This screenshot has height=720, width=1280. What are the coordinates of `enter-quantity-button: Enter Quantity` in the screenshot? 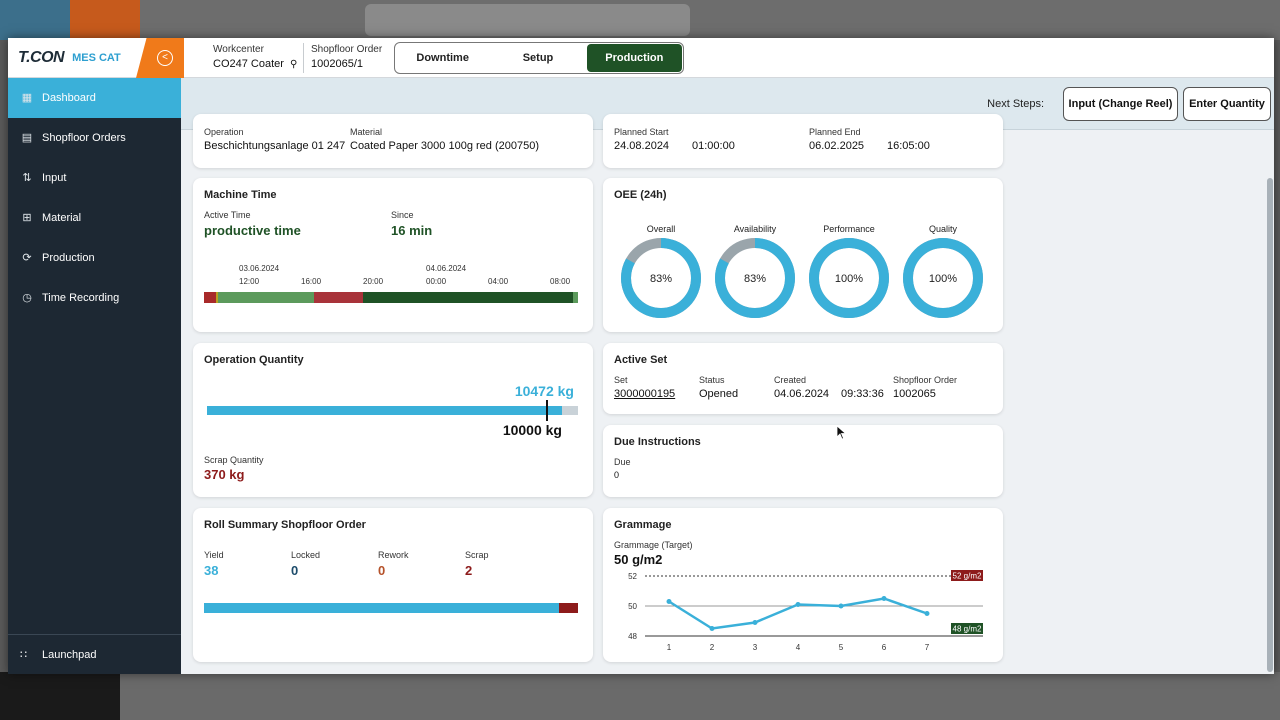 It's located at (1227, 104).